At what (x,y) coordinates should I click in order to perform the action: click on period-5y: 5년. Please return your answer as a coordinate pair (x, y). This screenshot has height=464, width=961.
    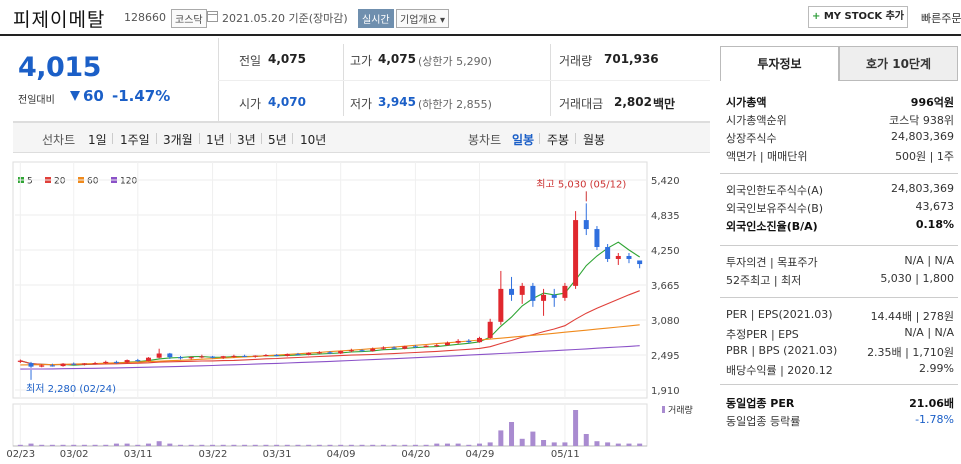
    Looking at the image, I should click on (277, 140).